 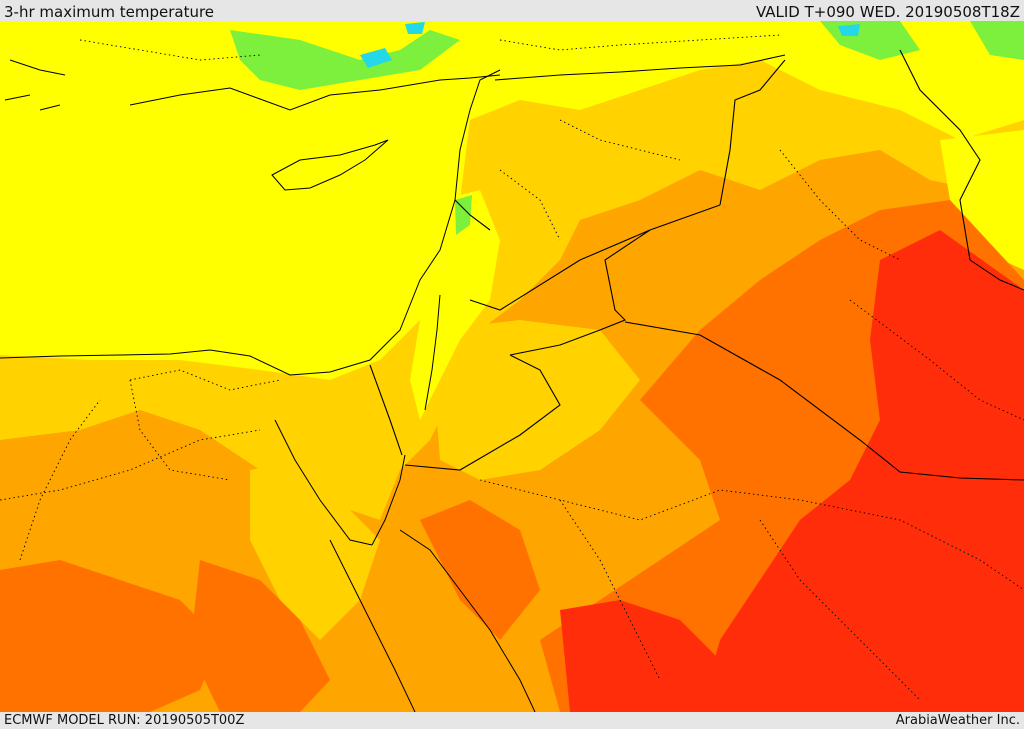 I want to click on coastline-islands, so click(x=35, y=85).